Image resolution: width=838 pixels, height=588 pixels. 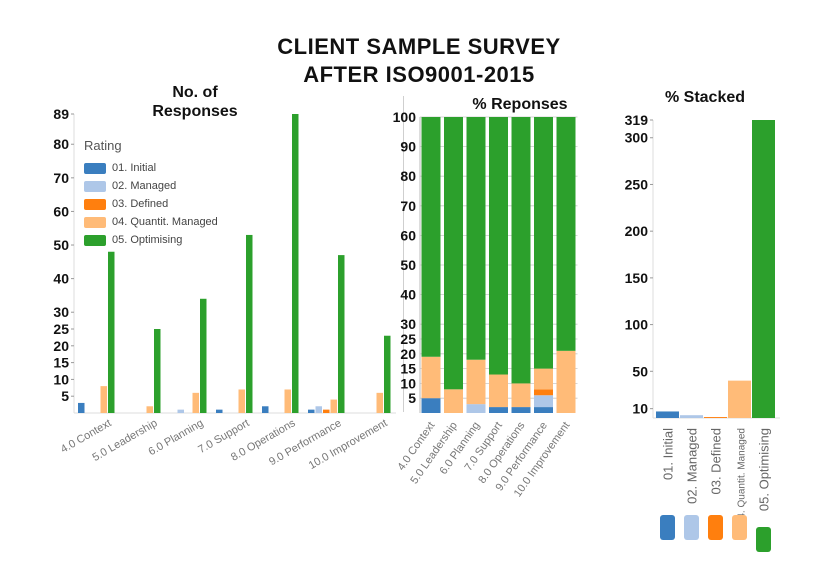 I want to click on y-tick-label: 89, so click(x=61, y=114).